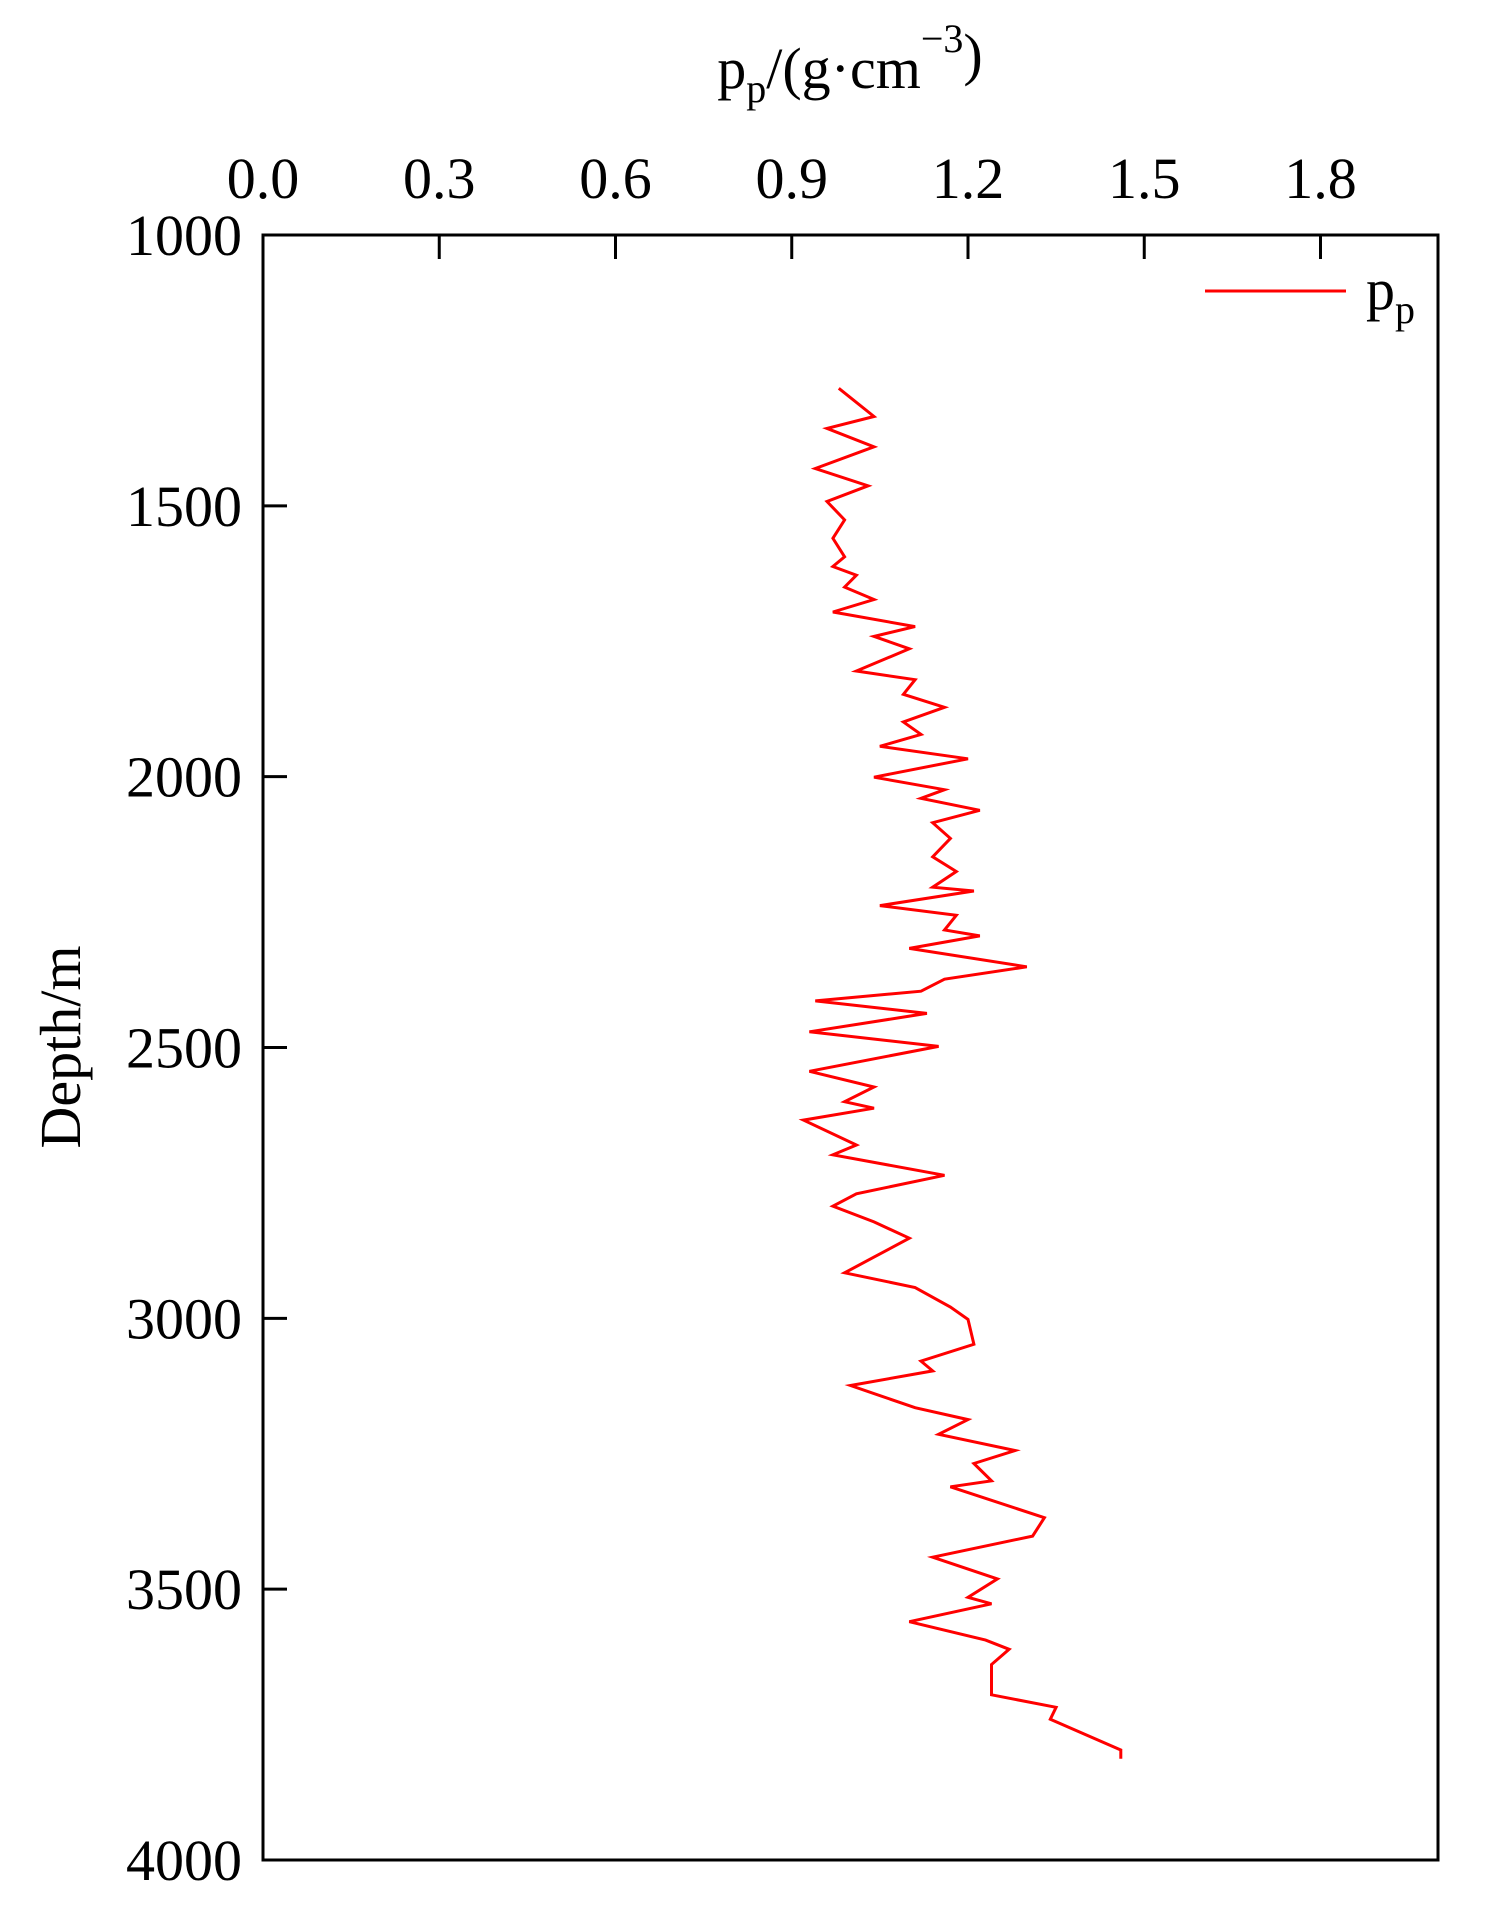  What do you see at coordinates (263, 178) in the screenshot?
I see `x-tick-label: 0.0` at bounding box center [263, 178].